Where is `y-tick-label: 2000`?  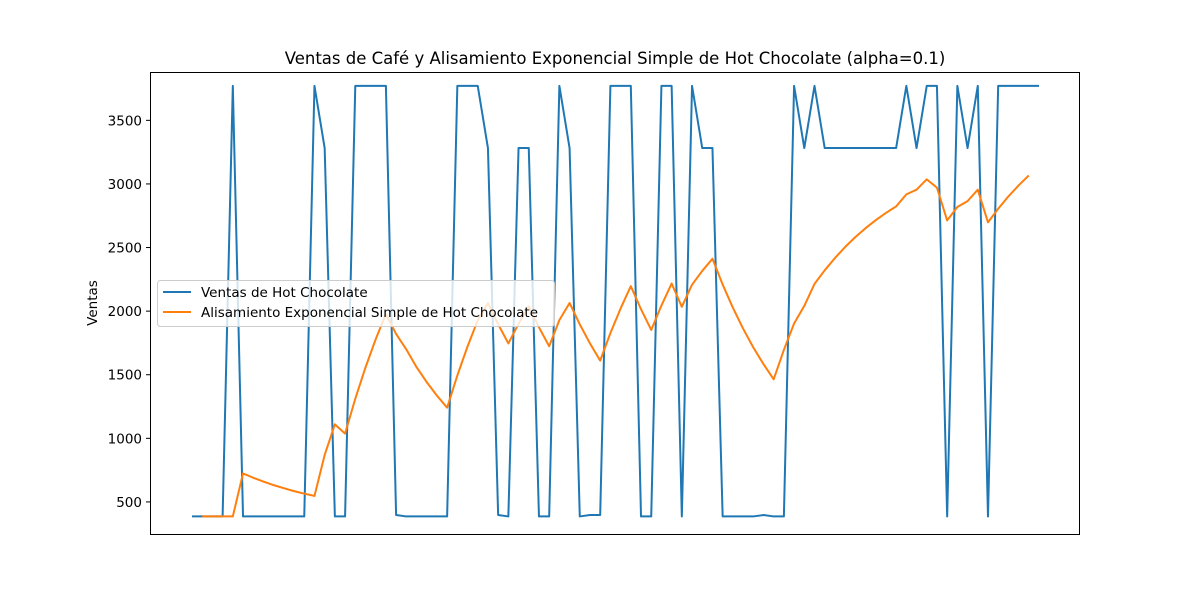 y-tick-label: 2000 is located at coordinates (125, 312).